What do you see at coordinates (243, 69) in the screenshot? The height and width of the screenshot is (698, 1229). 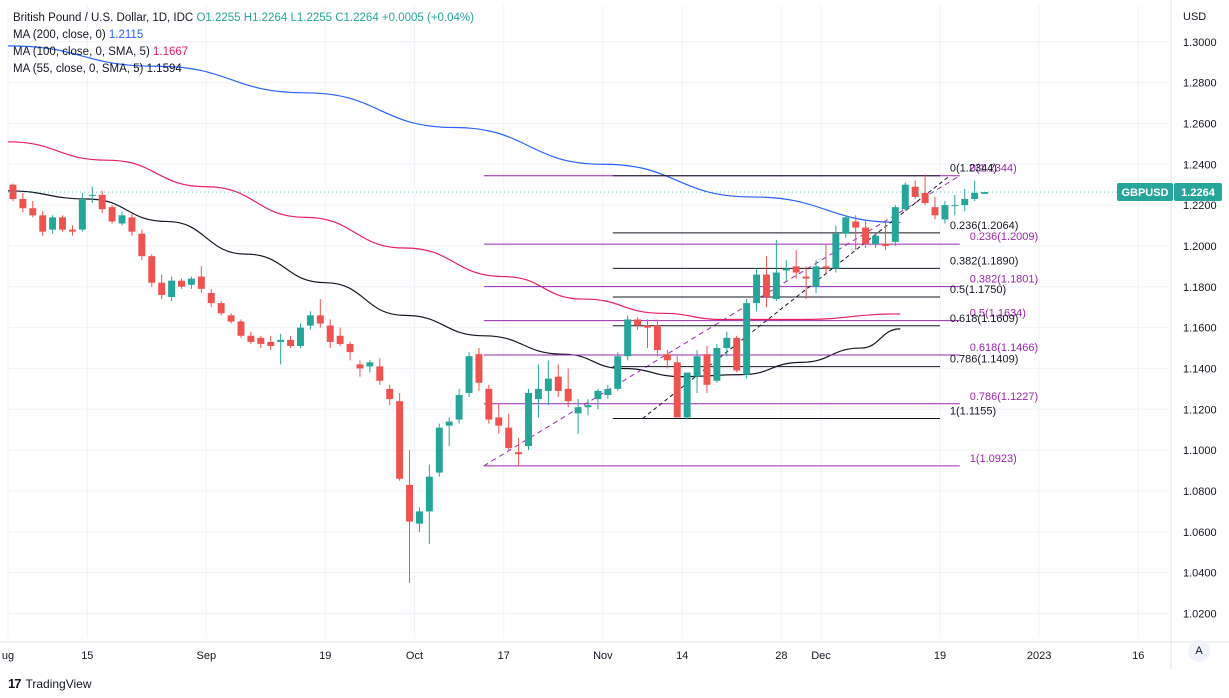 I see `legend-ma55-row: MA (55, close, 0, SMA, 5) 1.1594` at bounding box center [243, 69].